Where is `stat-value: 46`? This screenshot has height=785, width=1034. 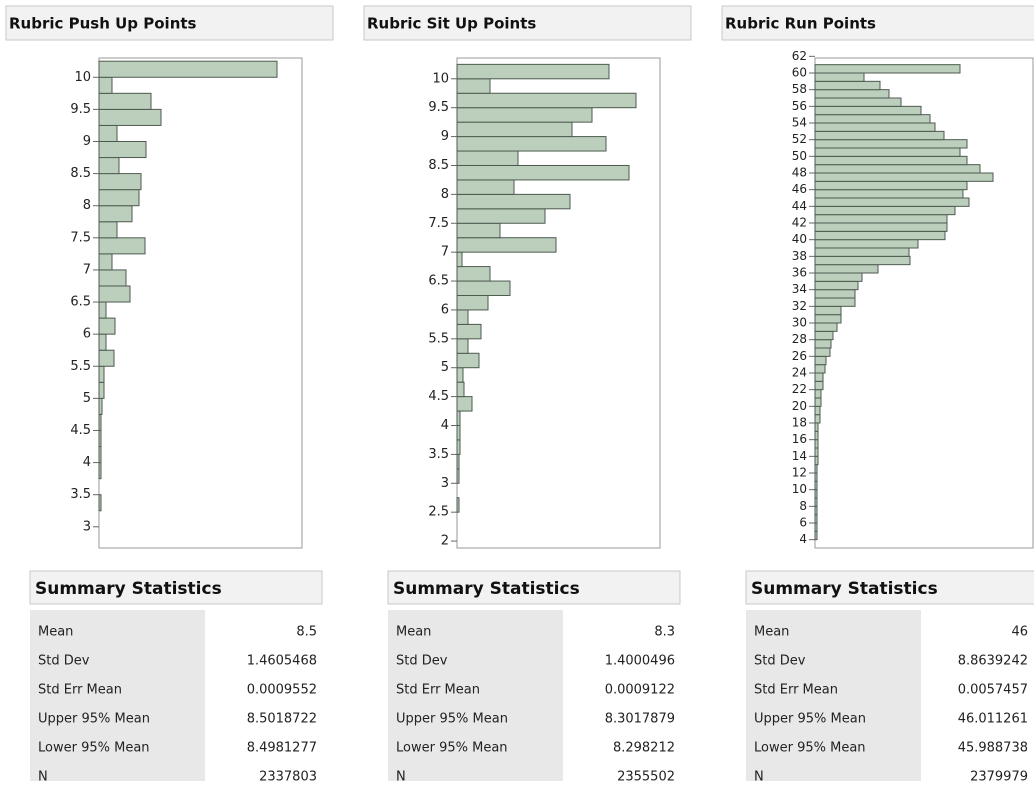
stat-value: 46 is located at coordinates (1019, 632).